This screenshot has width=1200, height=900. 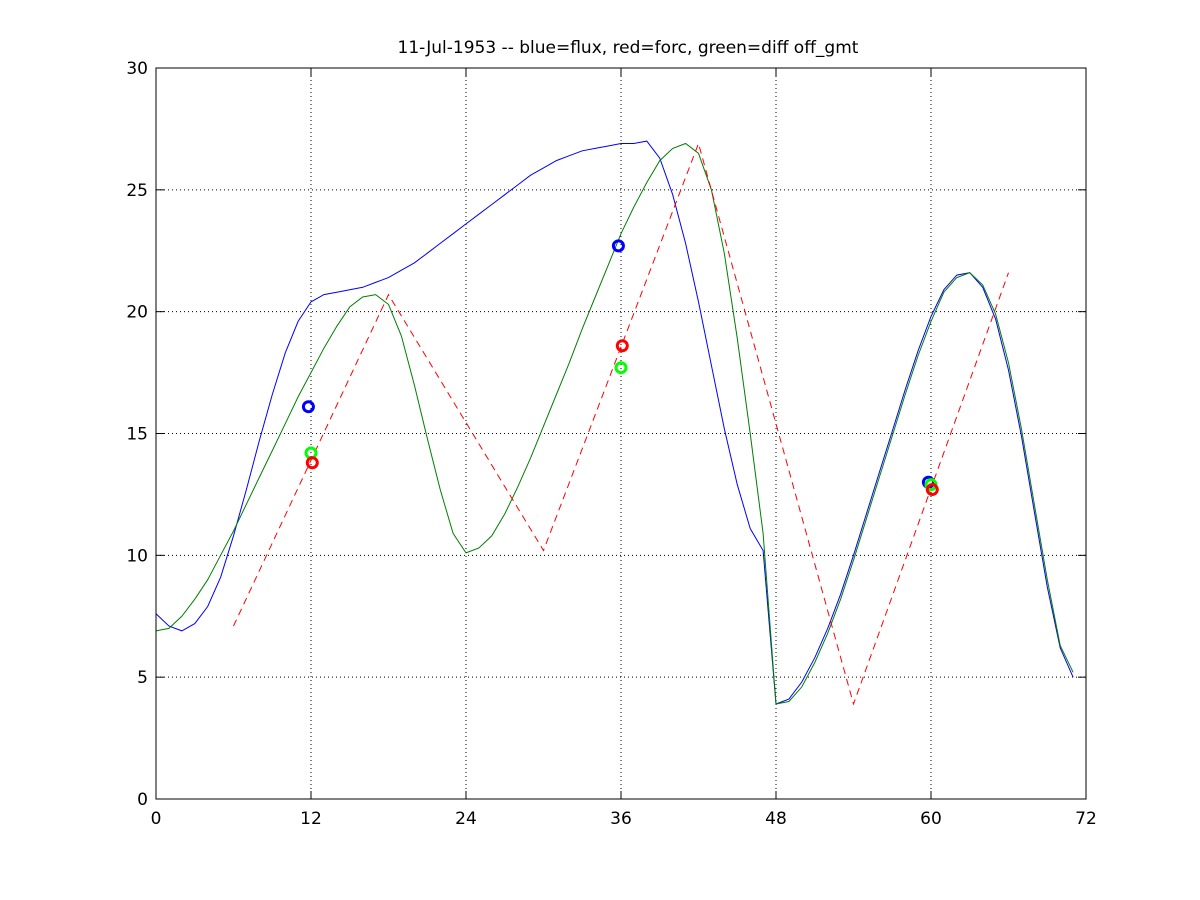 I want to click on x-tick-label: 60, so click(x=931, y=819).